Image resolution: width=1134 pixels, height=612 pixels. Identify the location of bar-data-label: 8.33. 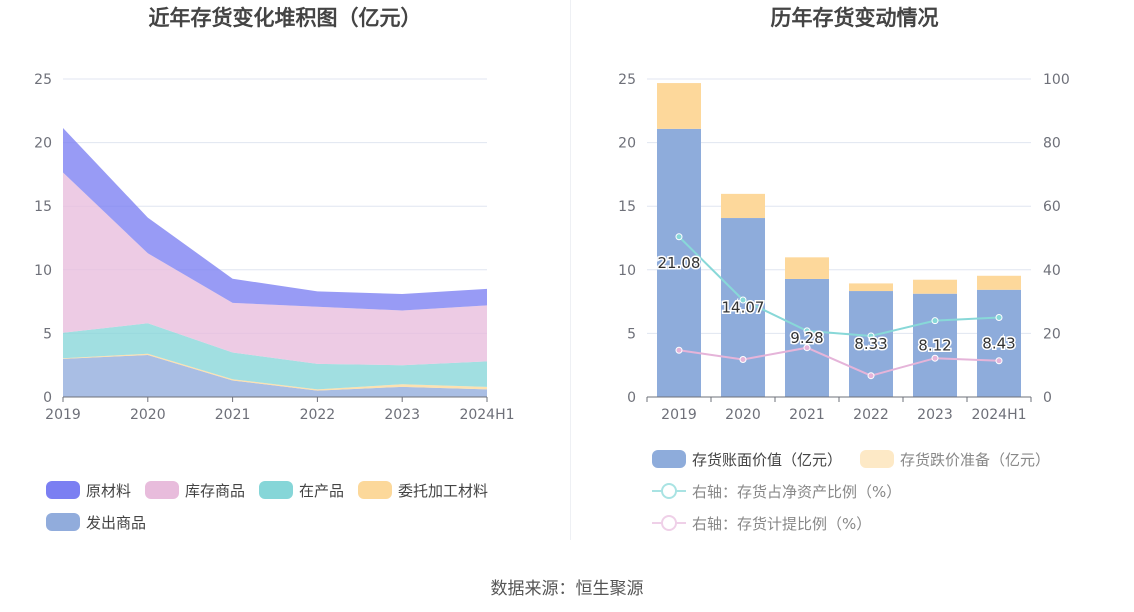
(870, 344).